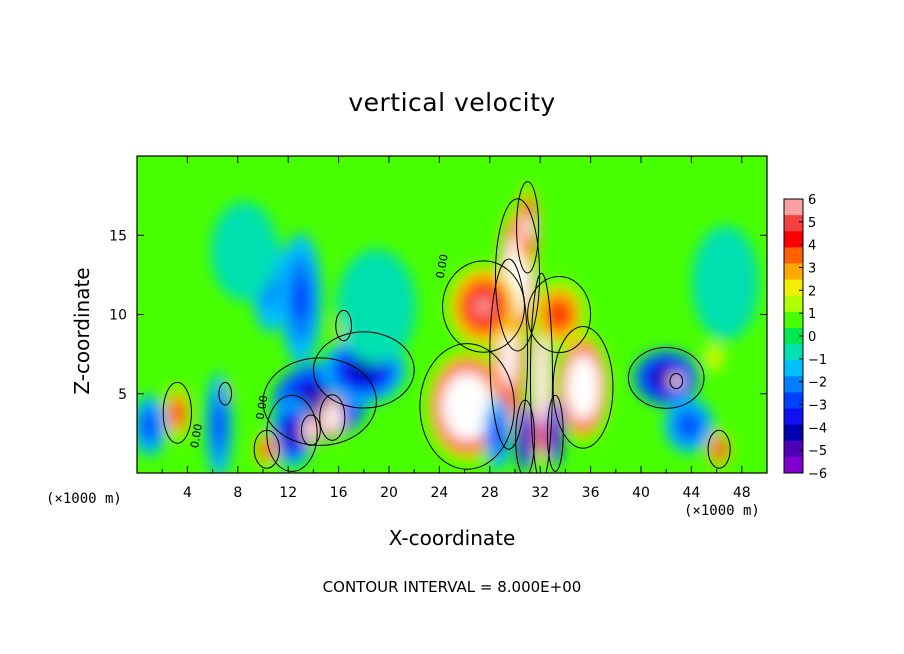 Image resolution: width=904 pixels, height=654 pixels. What do you see at coordinates (812, 291) in the screenshot?
I see `colorbar-label: 2` at bounding box center [812, 291].